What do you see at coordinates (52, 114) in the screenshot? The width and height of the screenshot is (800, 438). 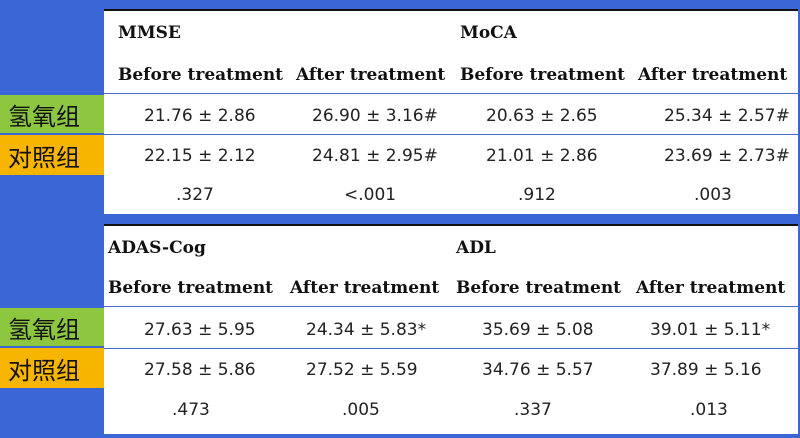 I see `label-hydrogen-group-top: 氢氧组` at bounding box center [52, 114].